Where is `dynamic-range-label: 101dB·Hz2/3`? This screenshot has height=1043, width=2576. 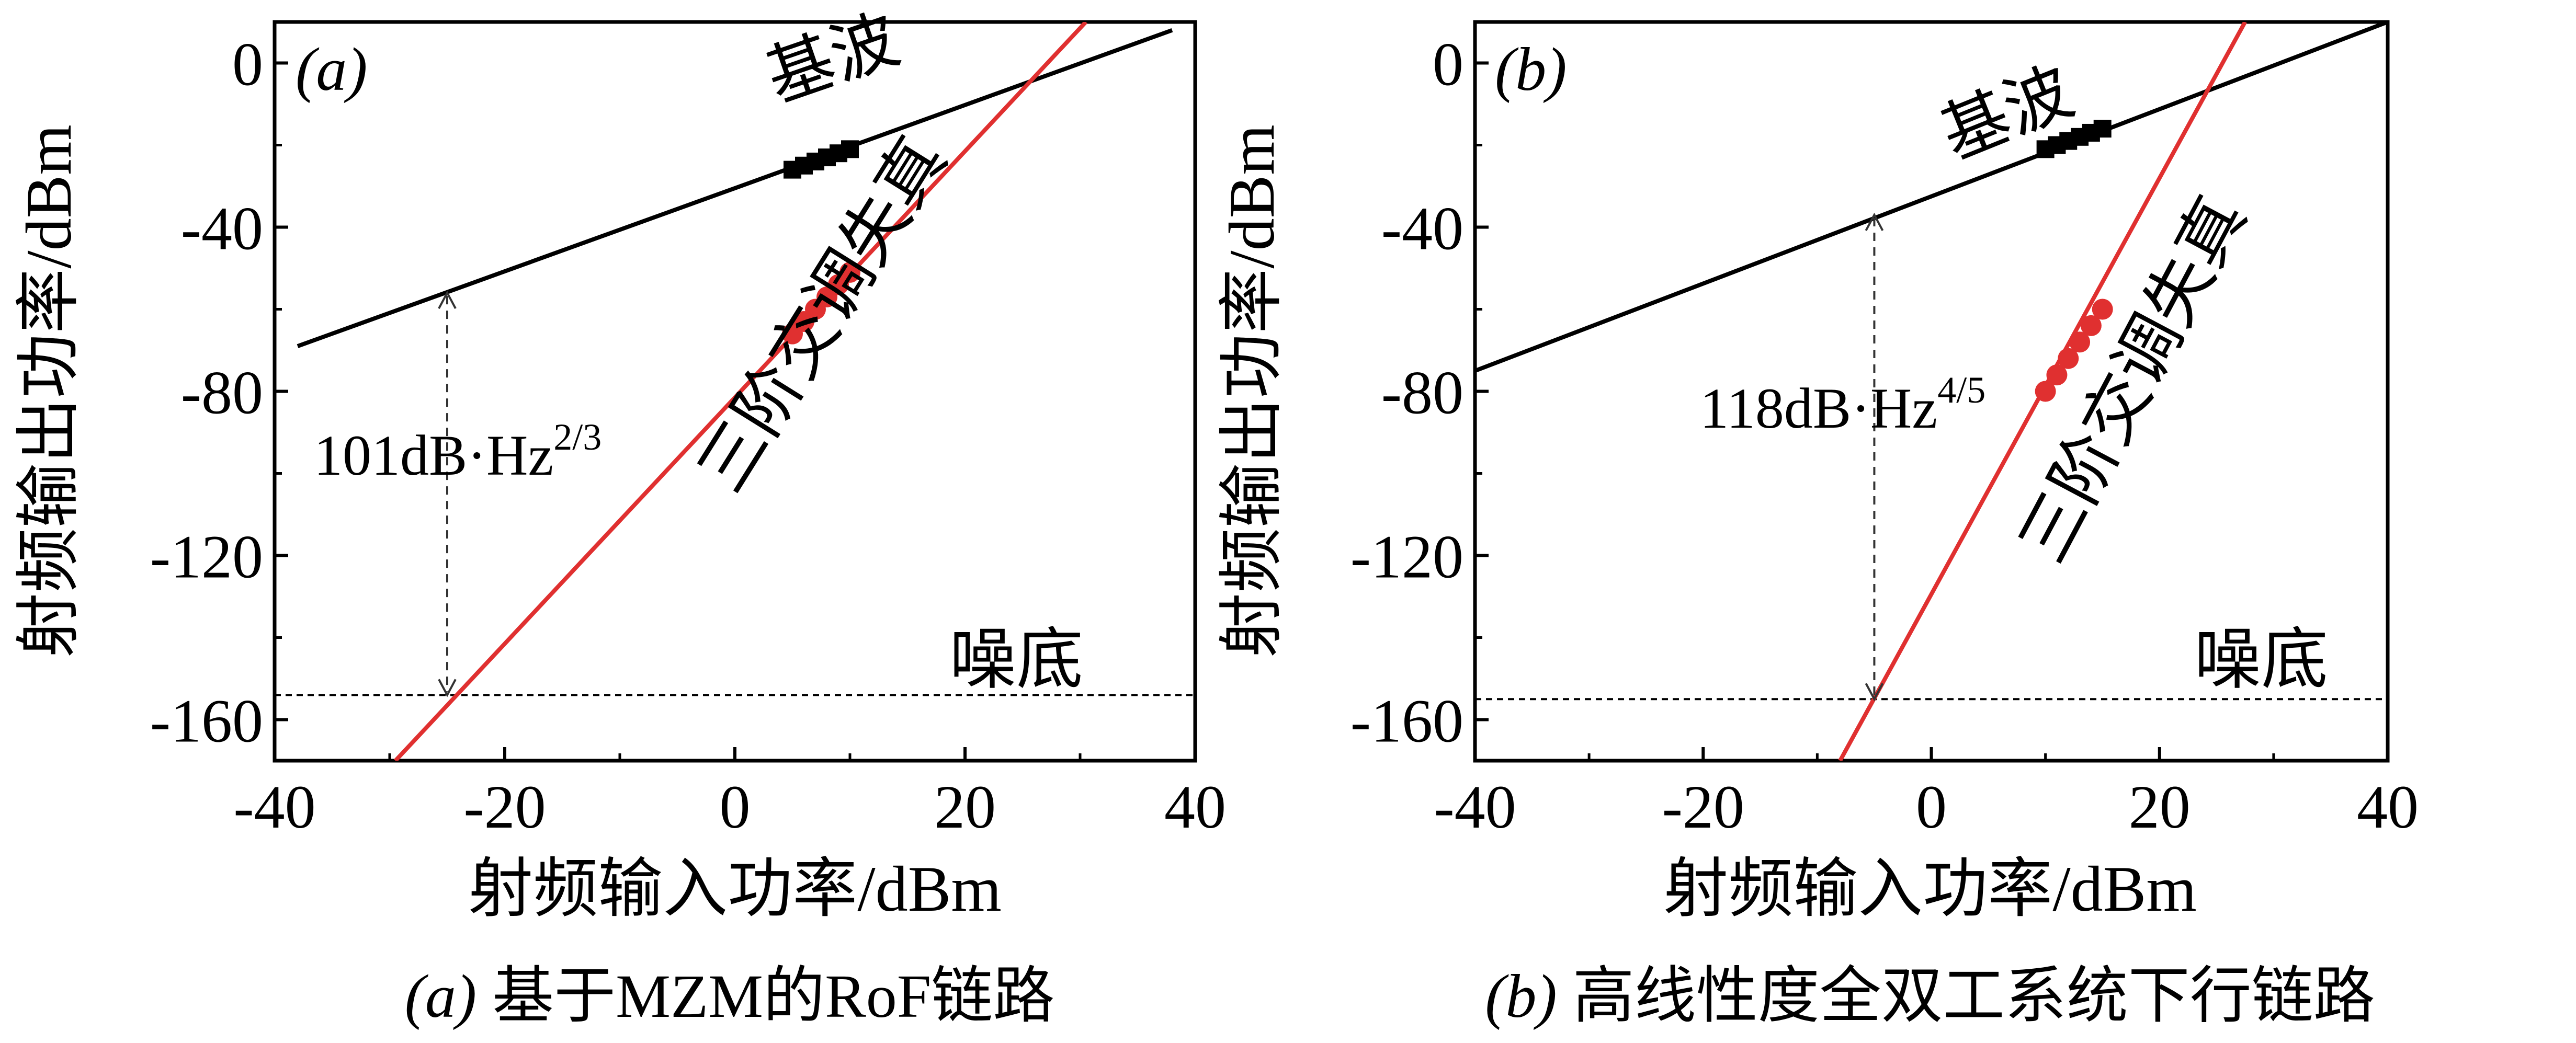
dynamic-range-label: 101dB·Hz2/3 is located at coordinates (458, 451).